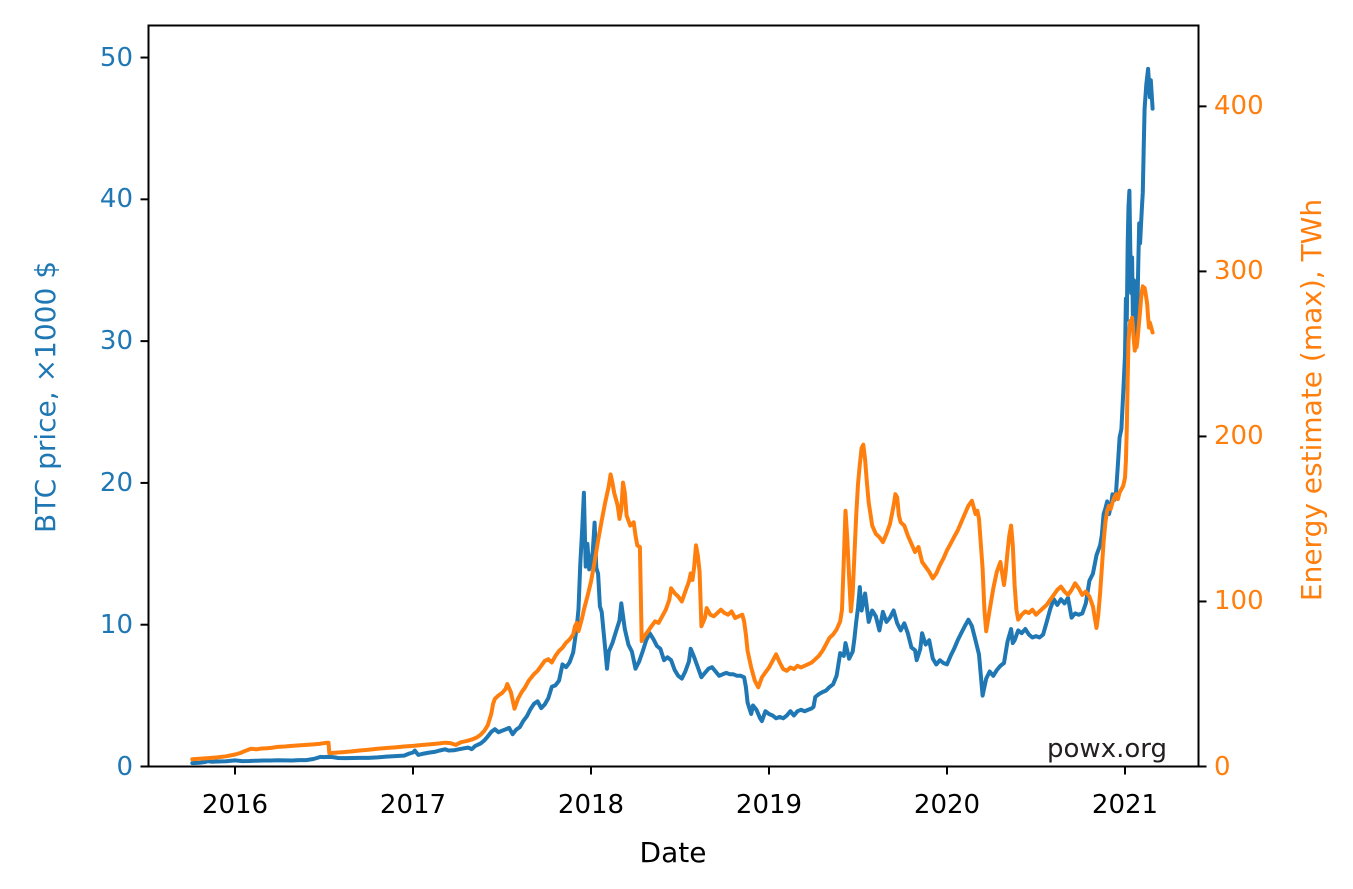 Image resolution: width=1353 pixels, height=889 pixels. What do you see at coordinates (116, 482) in the screenshot?
I see `y-left-tick-label: 20` at bounding box center [116, 482].